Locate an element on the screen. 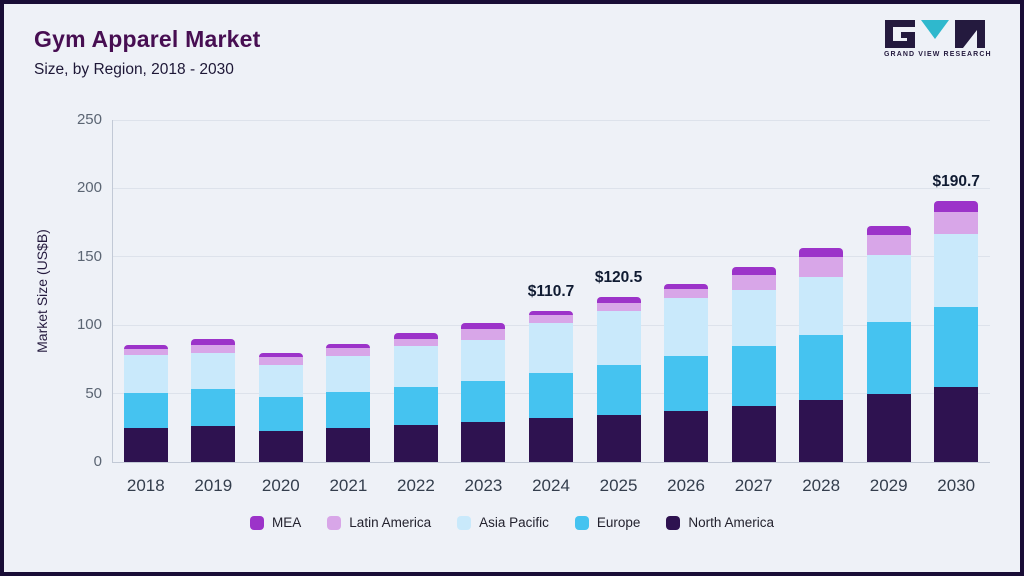 The width and height of the screenshot is (1024, 576). legend-label: Latin America is located at coordinates (390, 522).